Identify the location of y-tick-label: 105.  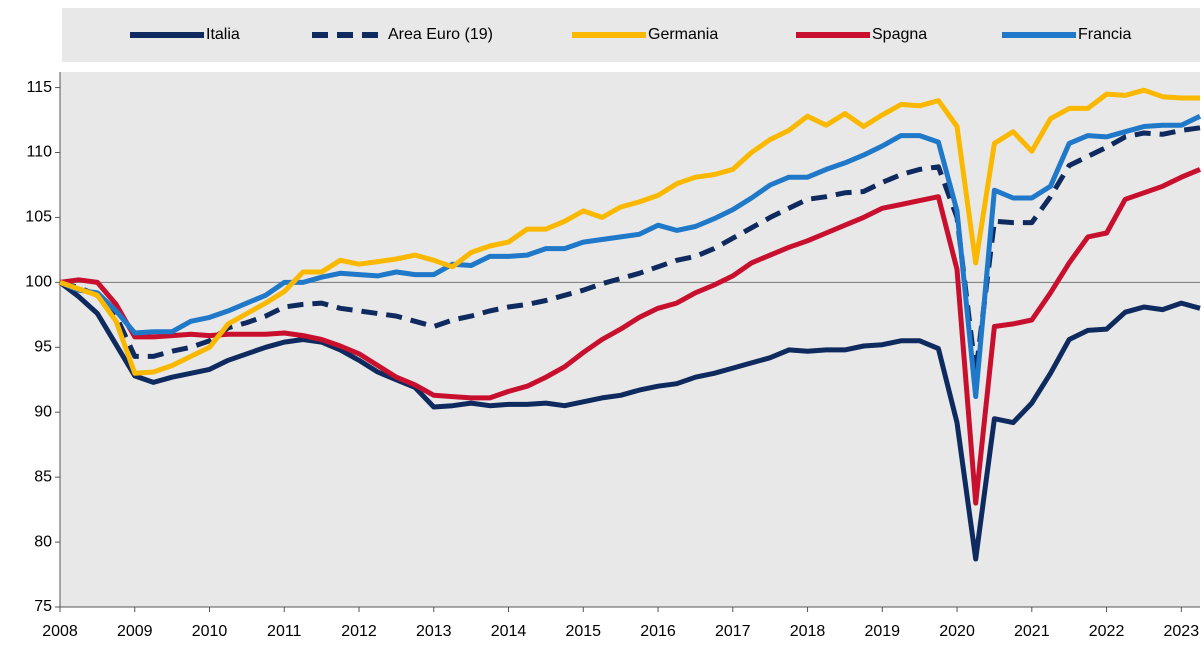
(38, 217).